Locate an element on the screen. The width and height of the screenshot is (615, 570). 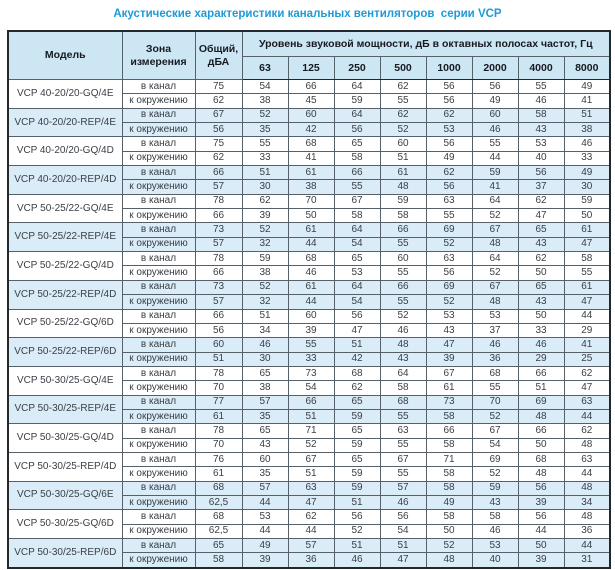
header-total-dba: Общий, дБА is located at coordinates (218, 55).